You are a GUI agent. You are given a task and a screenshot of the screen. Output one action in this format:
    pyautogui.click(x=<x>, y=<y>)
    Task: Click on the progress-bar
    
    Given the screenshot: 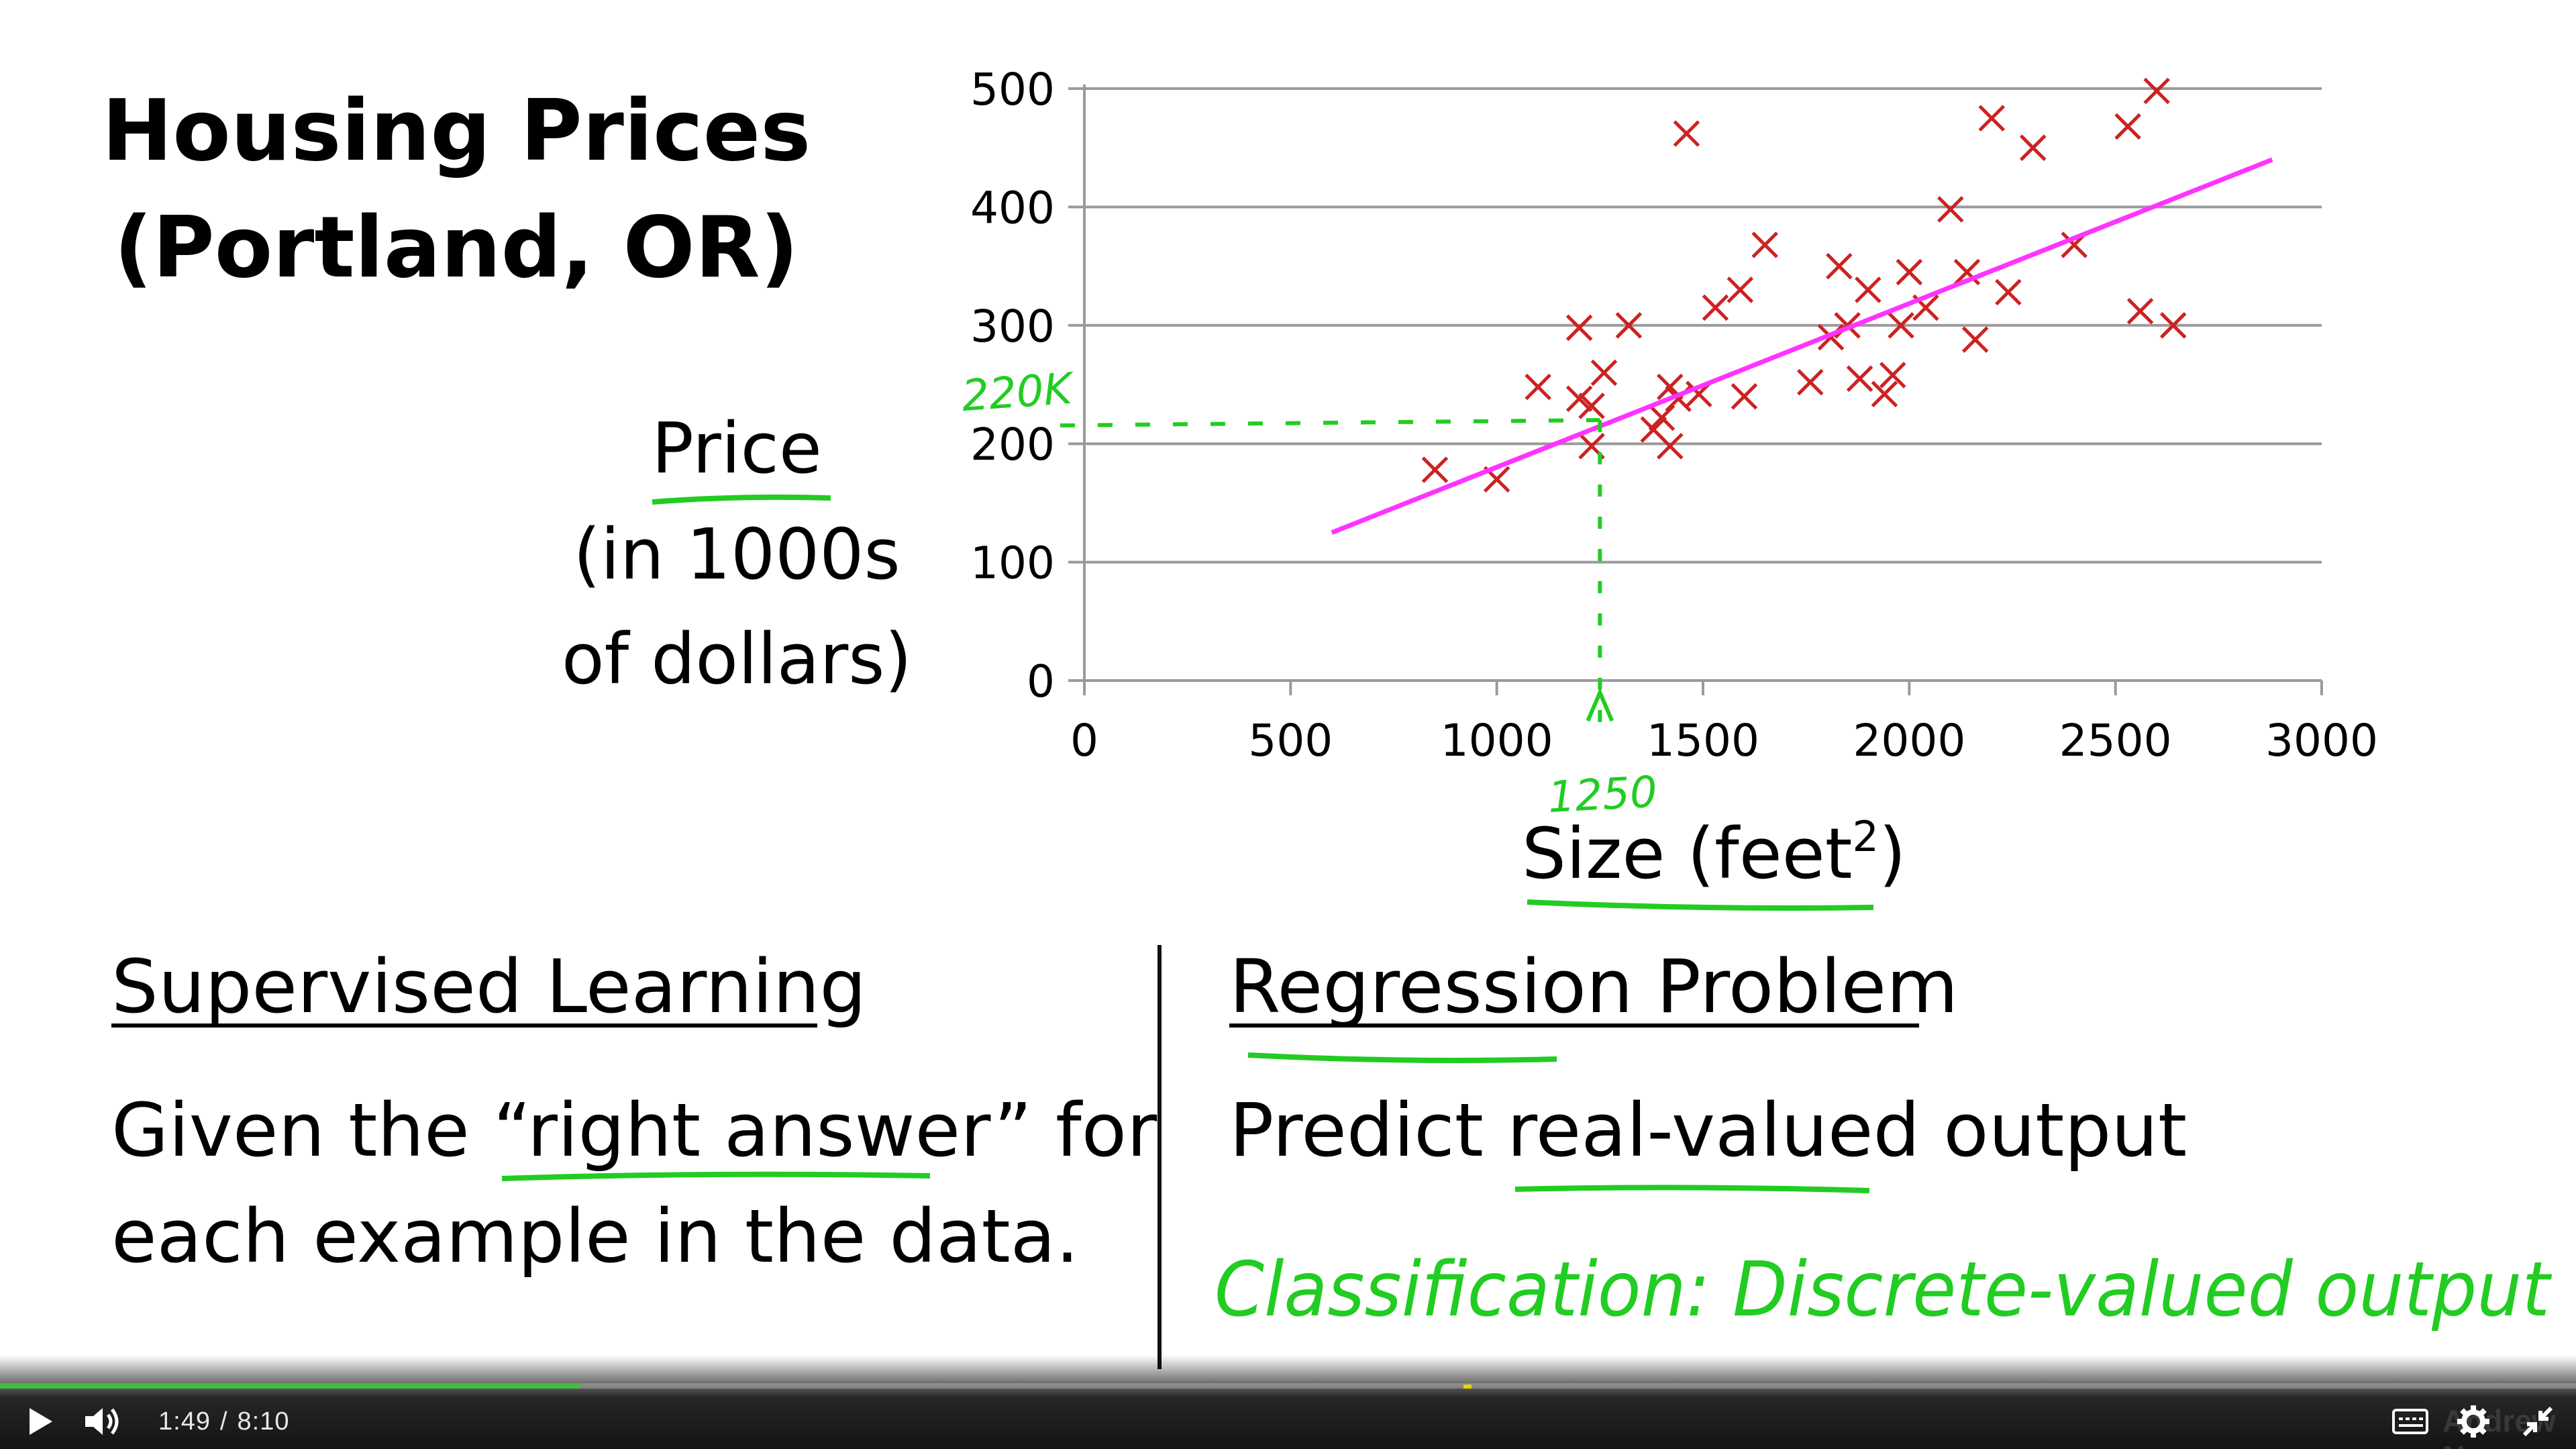 What is the action you would take?
    pyautogui.click(x=1288, y=1386)
    